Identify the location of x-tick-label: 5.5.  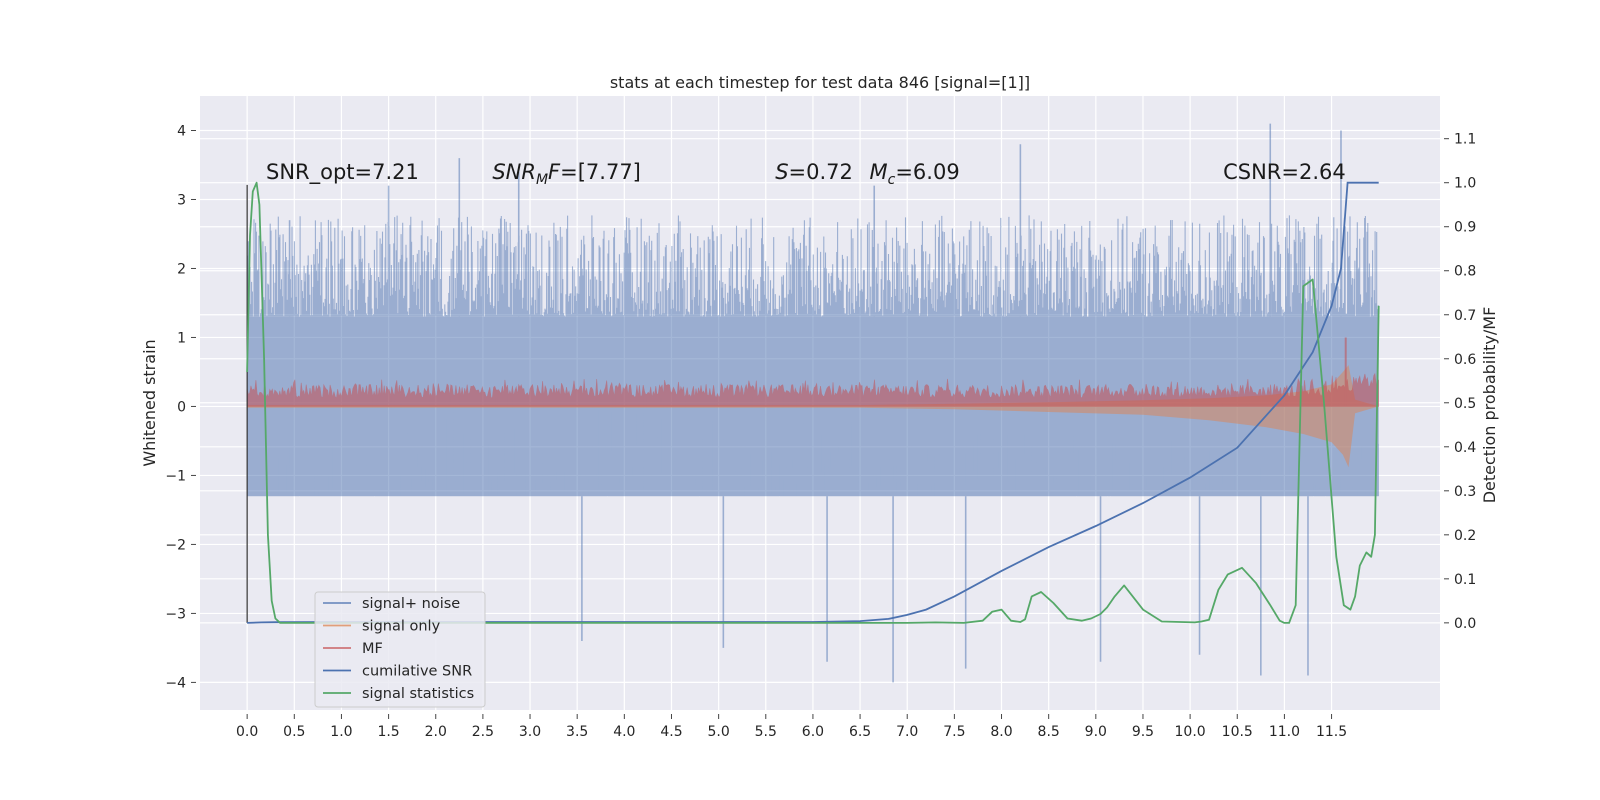
(766, 732).